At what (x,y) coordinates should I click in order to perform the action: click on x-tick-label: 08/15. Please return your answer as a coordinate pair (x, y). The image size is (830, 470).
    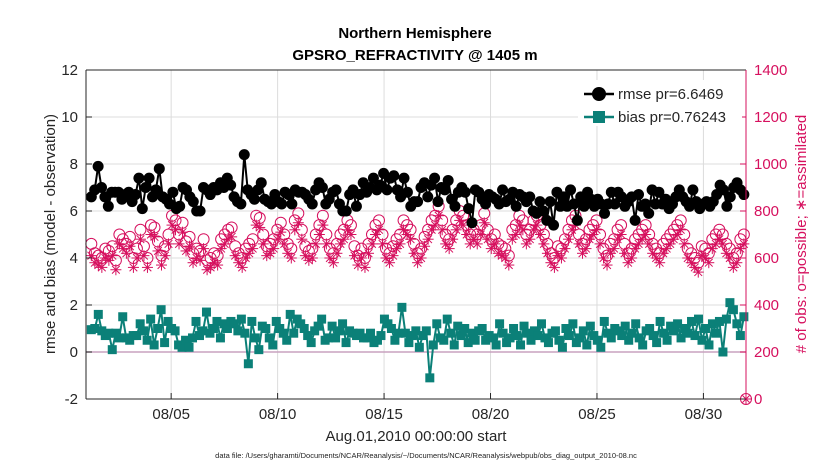
    Looking at the image, I should click on (384, 414).